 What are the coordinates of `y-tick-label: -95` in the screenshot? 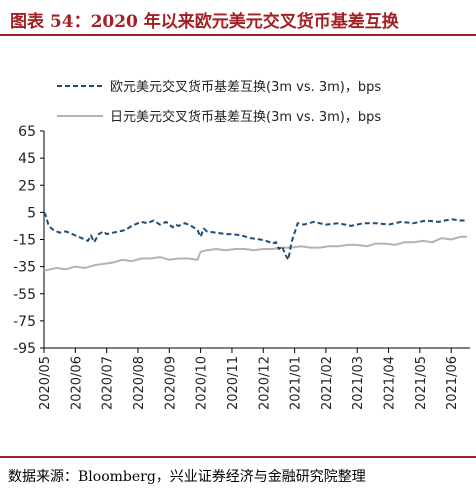 It's located at (24, 349).